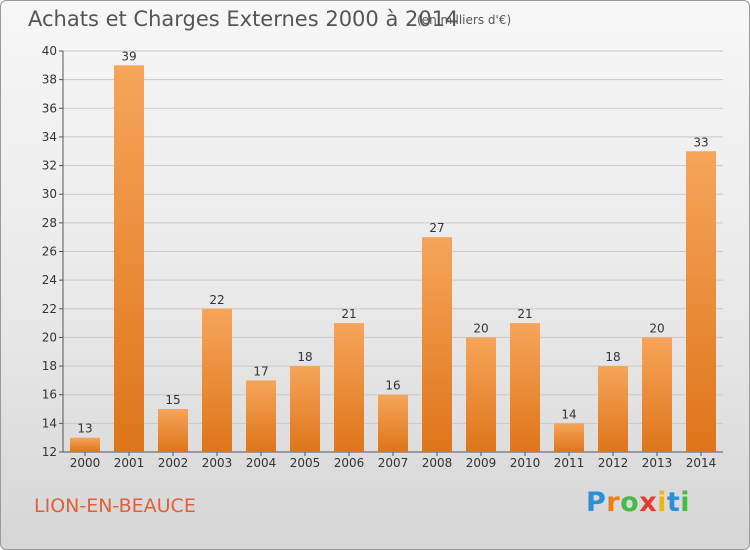 The height and width of the screenshot is (550, 750). Describe the element at coordinates (49, 51) in the screenshot. I see `y-tick-label: 40` at that location.